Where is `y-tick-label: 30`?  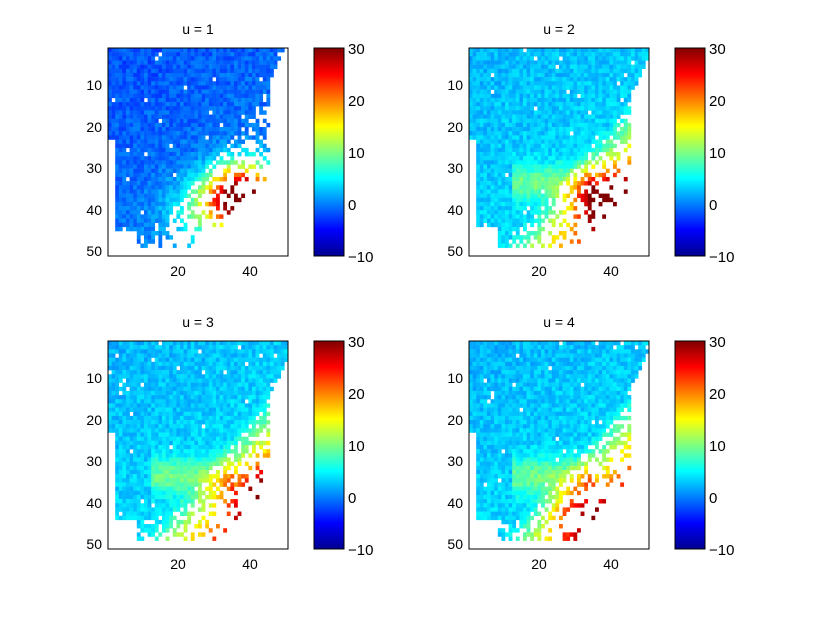
y-tick-label: 30 is located at coordinates (94, 168).